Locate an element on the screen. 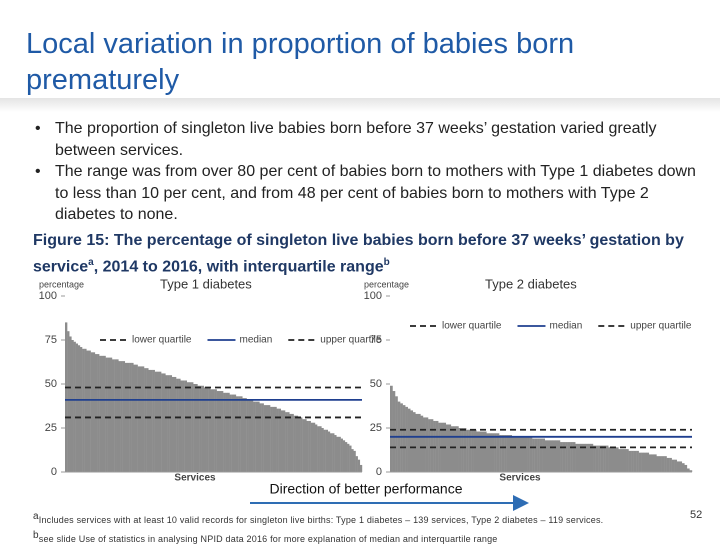 The height and width of the screenshot is (547, 720). direction-label: Direction of better performance is located at coordinates (366, 489).